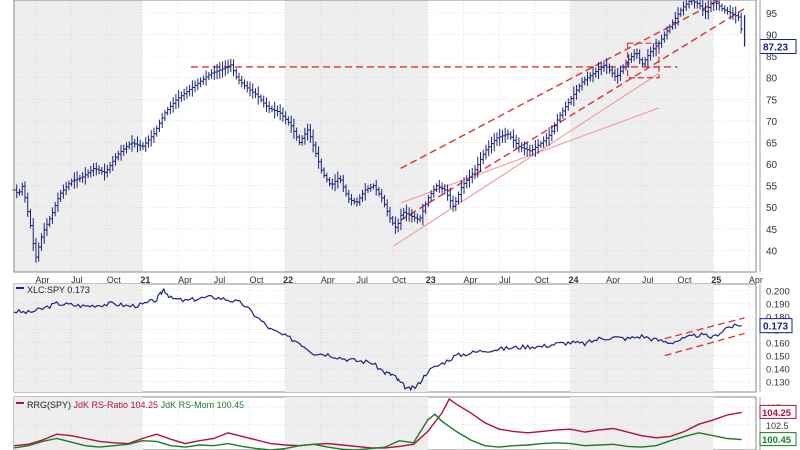 The width and height of the screenshot is (800, 450). I want to click on y-tick-label: 0.200, so click(778, 292).